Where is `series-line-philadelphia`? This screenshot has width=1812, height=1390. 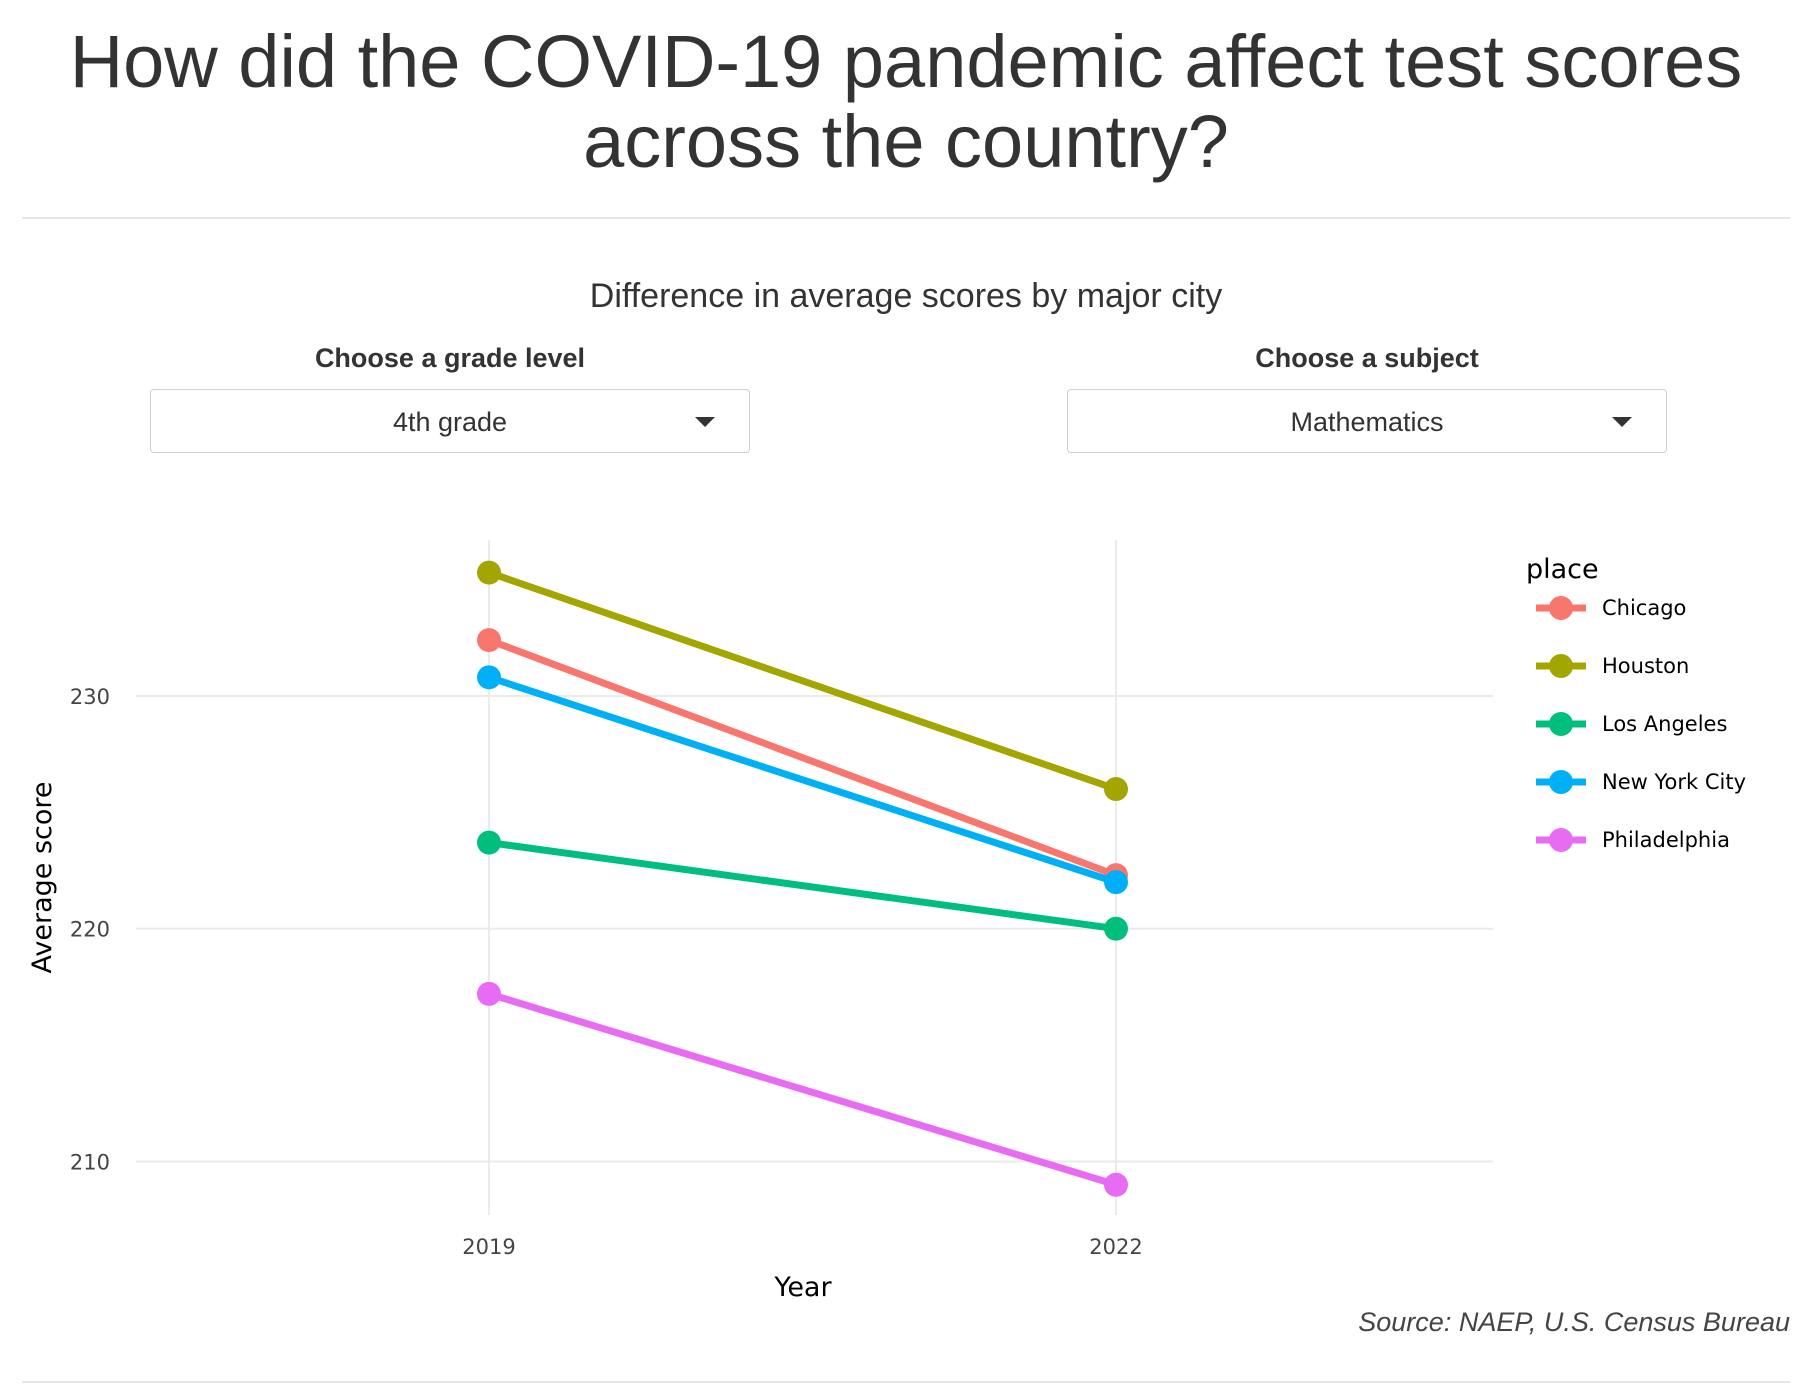
series-line-philadelphia is located at coordinates (802, 1089).